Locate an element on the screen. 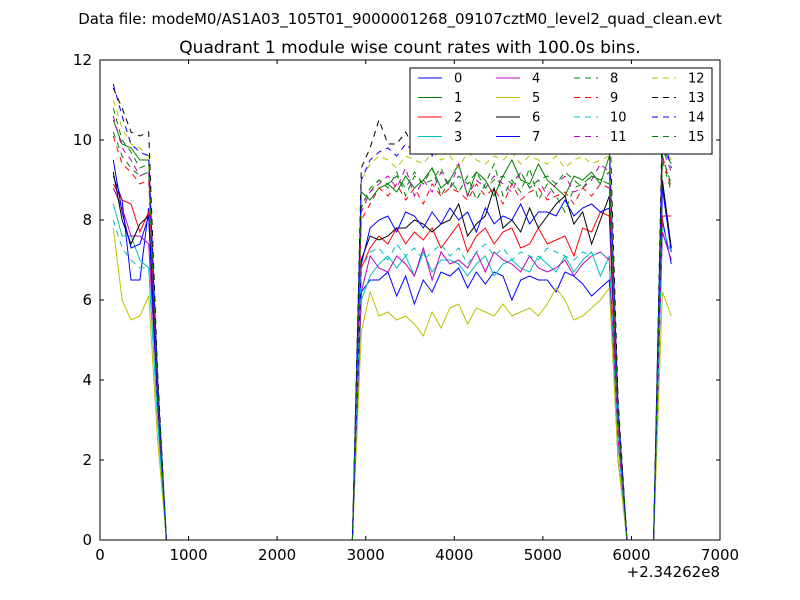  x-tick-label: 6000 is located at coordinates (631, 555).